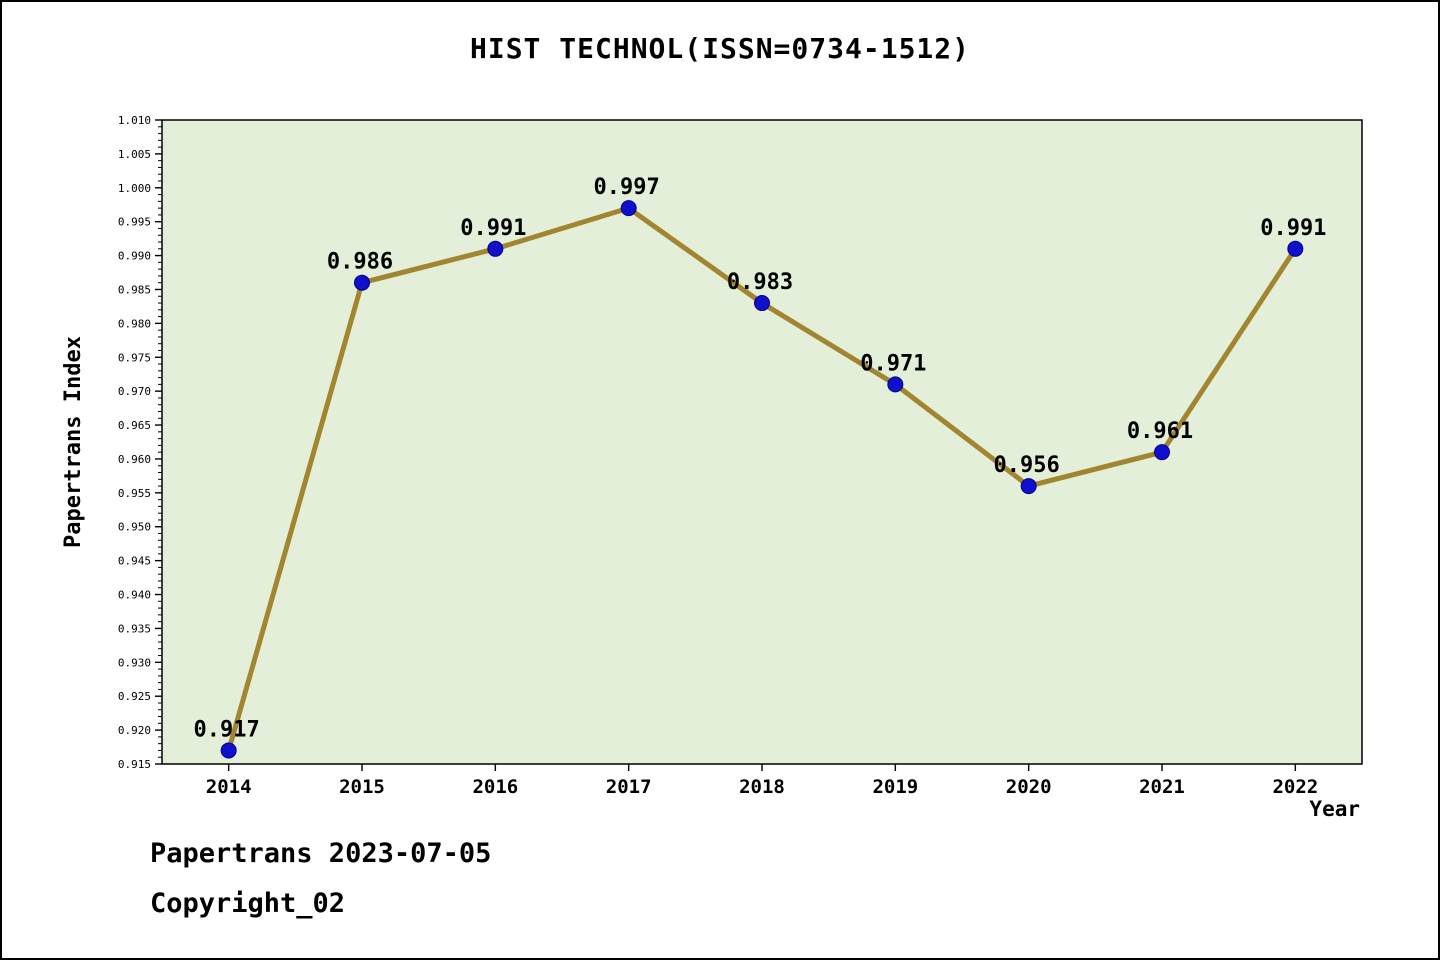 The height and width of the screenshot is (962, 1440). I want to click on x-tick-label: 2022, so click(1295, 787).